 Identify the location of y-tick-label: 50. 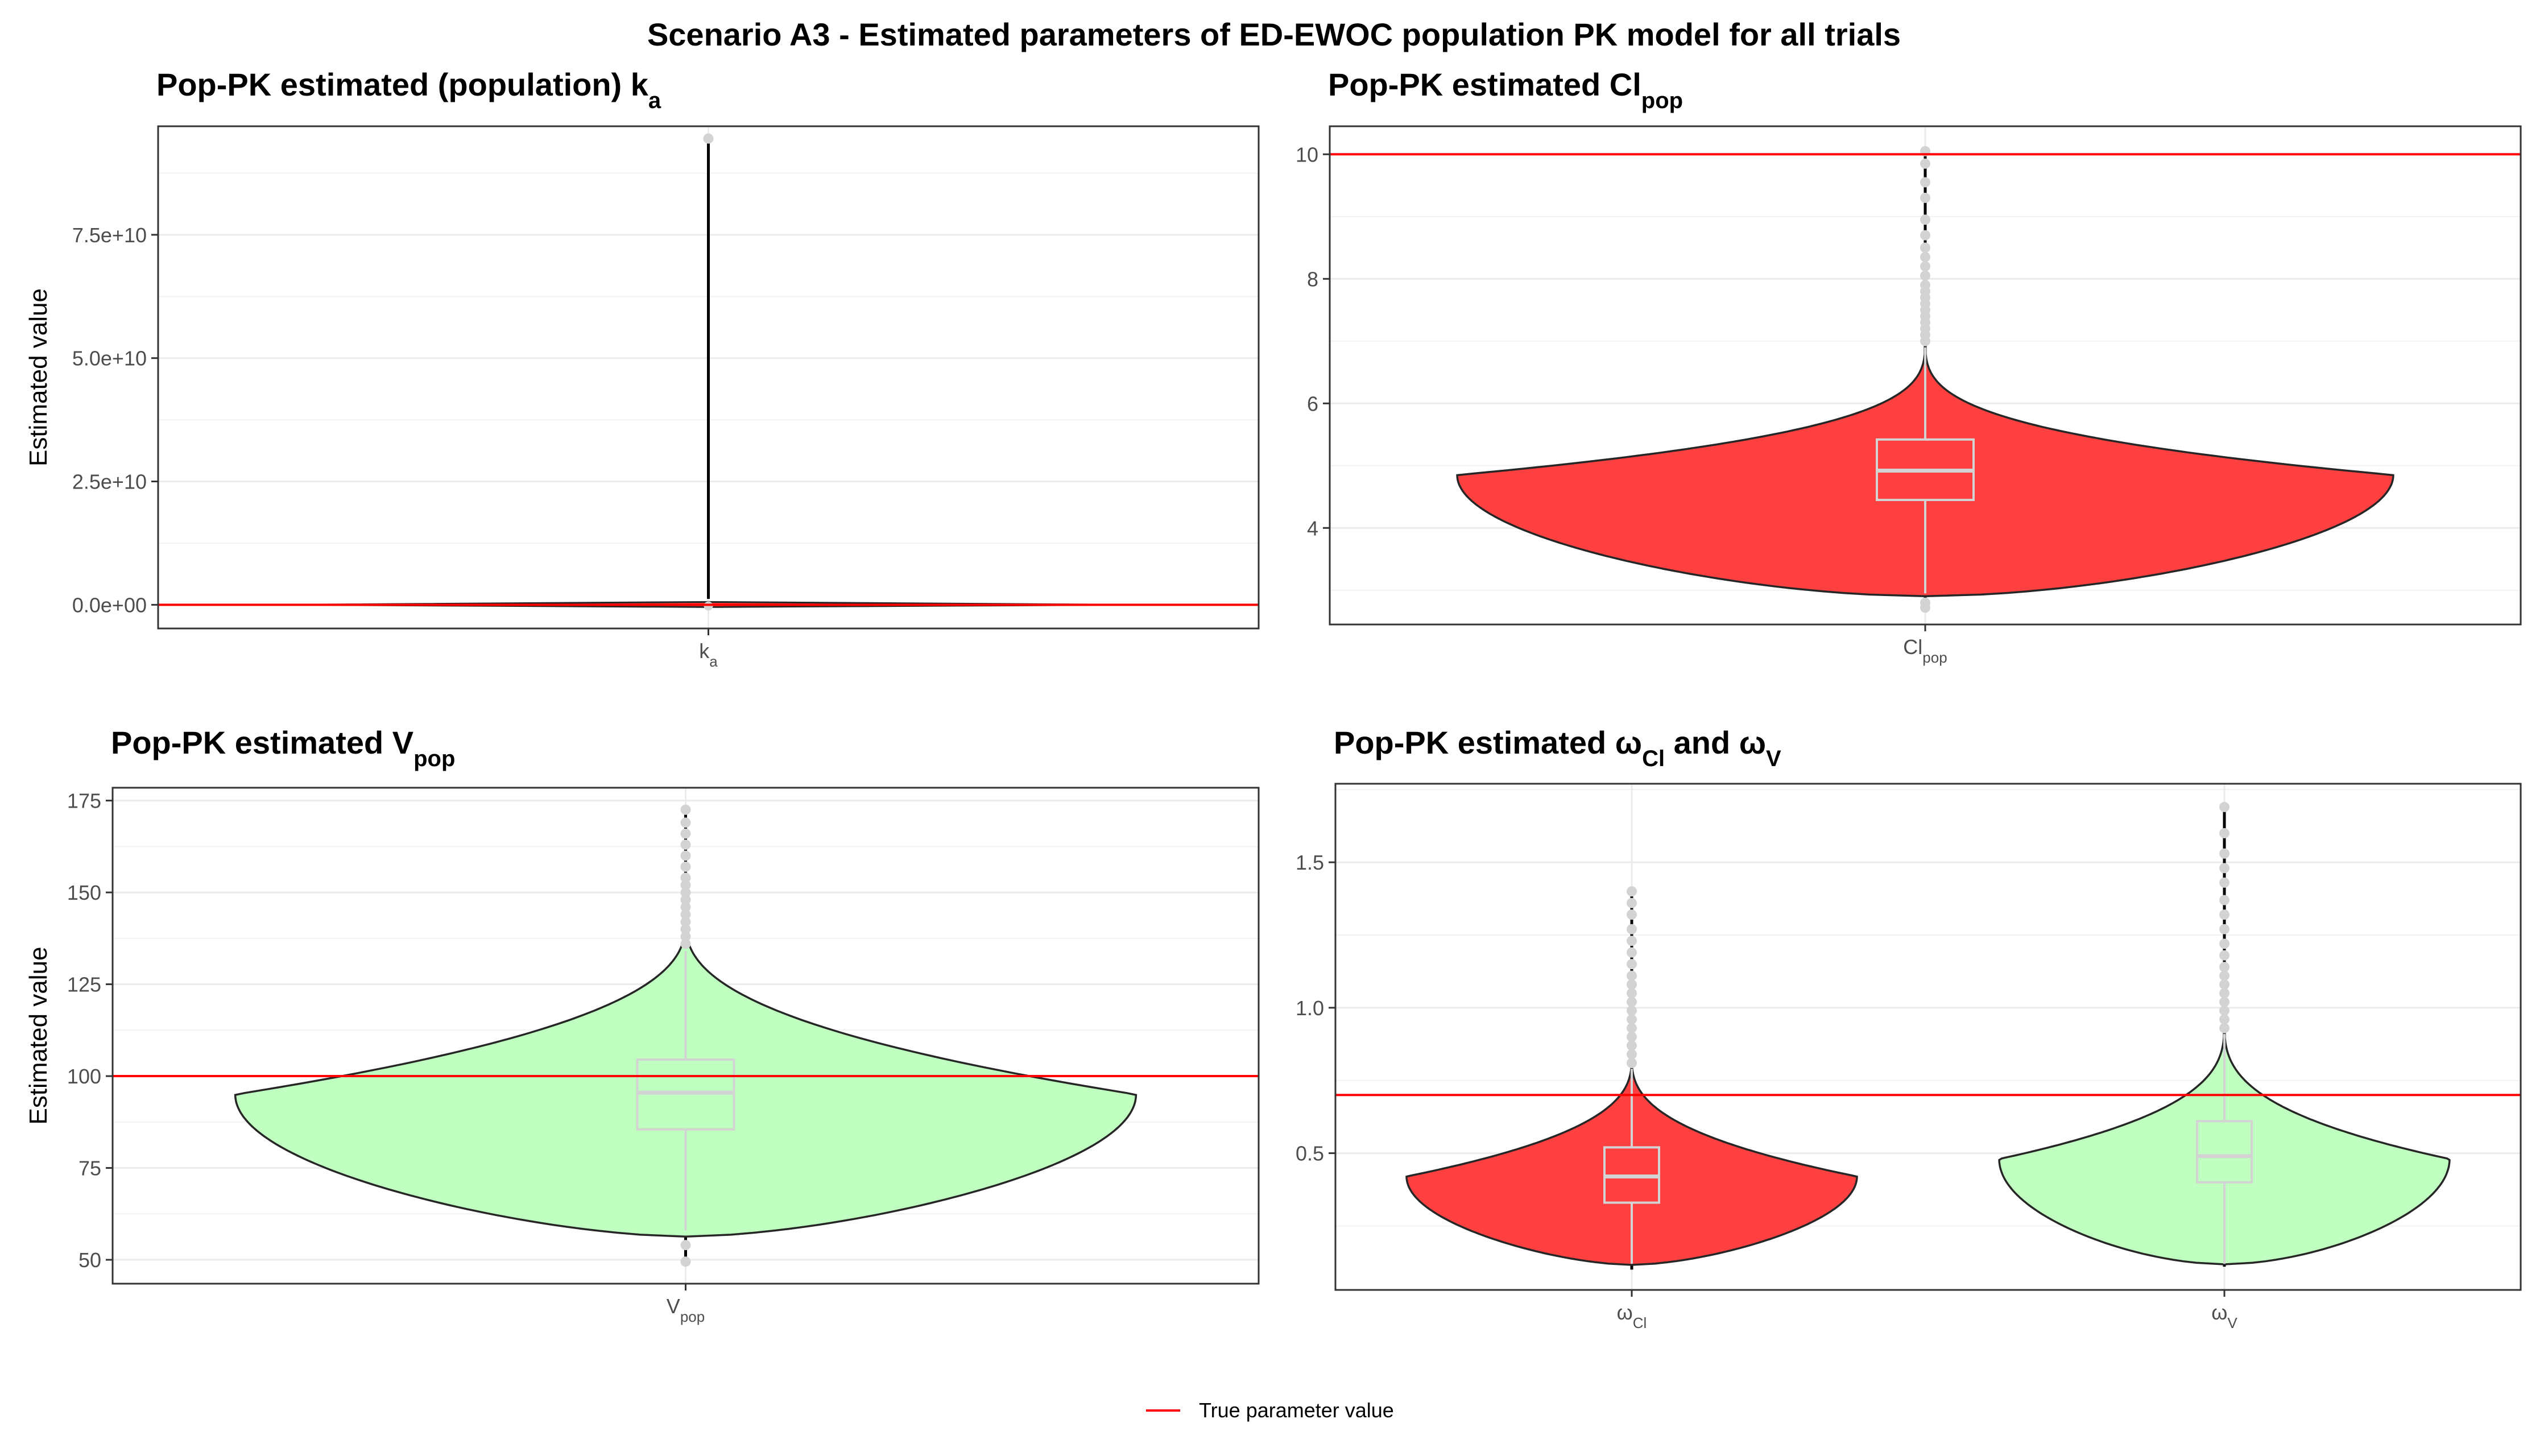
(89, 1260).